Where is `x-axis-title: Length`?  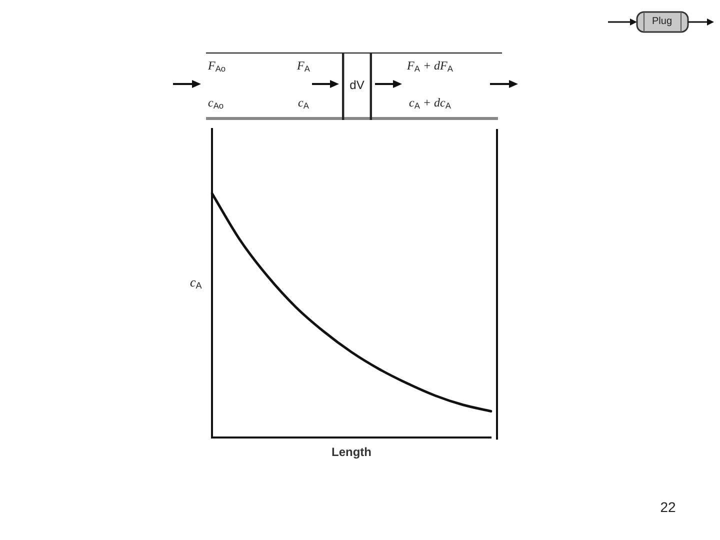
x-axis-title: Length is located at coordinates (352, 452).